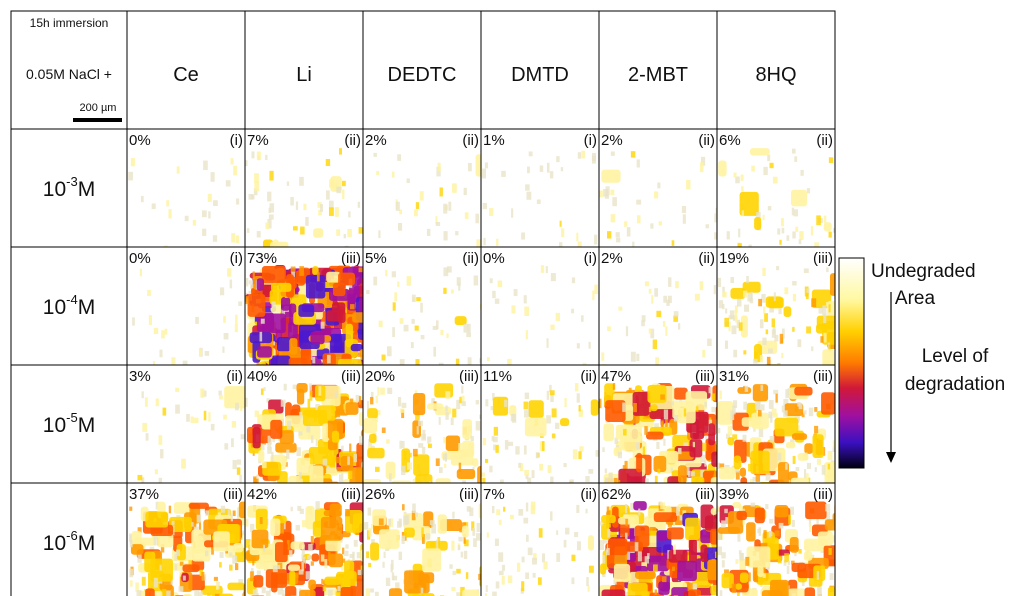 The image size is (1018, 596). What do you see at coordinates (69, 74) in the screenshot?
I see `solution-label: 0.05M NaCl +` at bounding box center [69, 74].